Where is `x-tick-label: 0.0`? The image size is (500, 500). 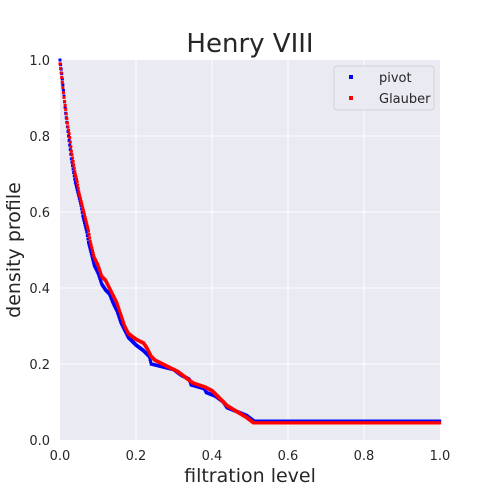
x-tick-label: 0.0 is located at coordinates (60, 456).